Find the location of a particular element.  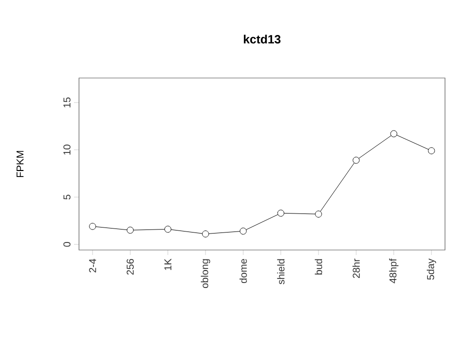

y-tick-label: 0 is located at coordinates (66, 244).